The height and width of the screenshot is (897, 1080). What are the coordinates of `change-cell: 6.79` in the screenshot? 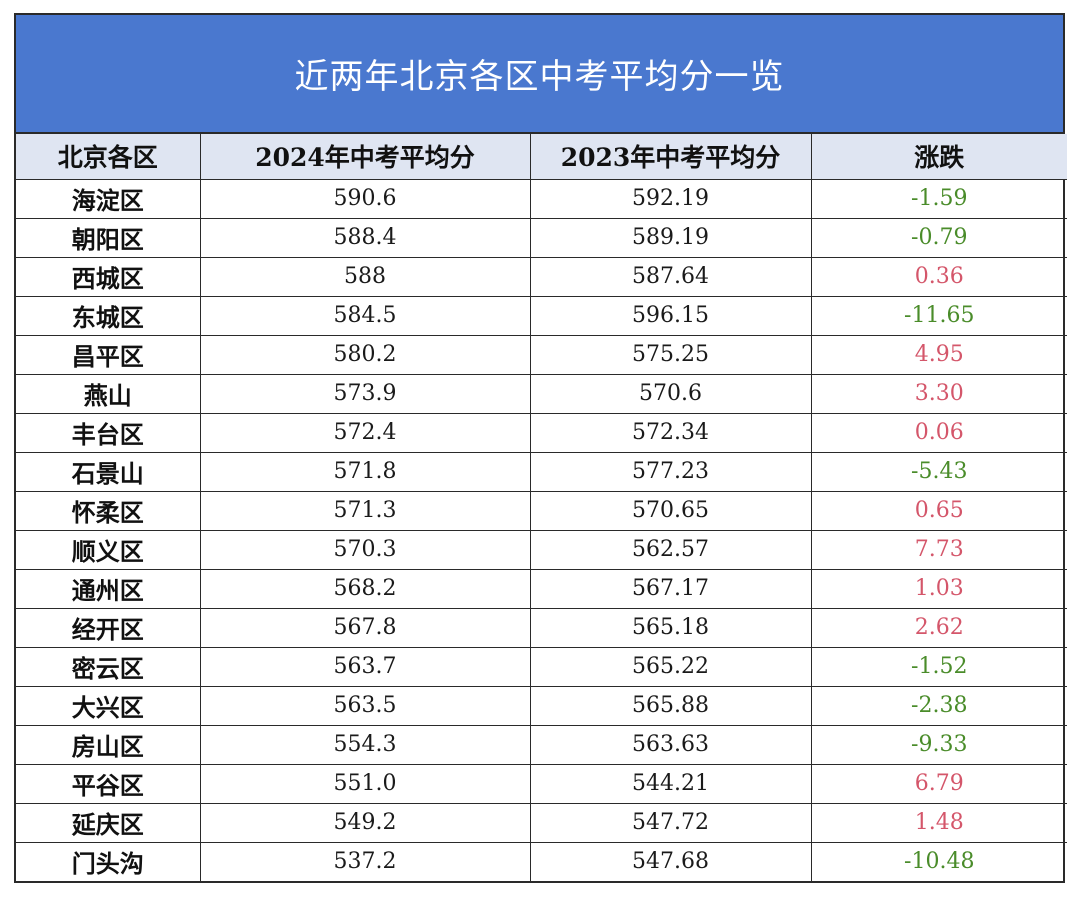 It's located at (938, 783).